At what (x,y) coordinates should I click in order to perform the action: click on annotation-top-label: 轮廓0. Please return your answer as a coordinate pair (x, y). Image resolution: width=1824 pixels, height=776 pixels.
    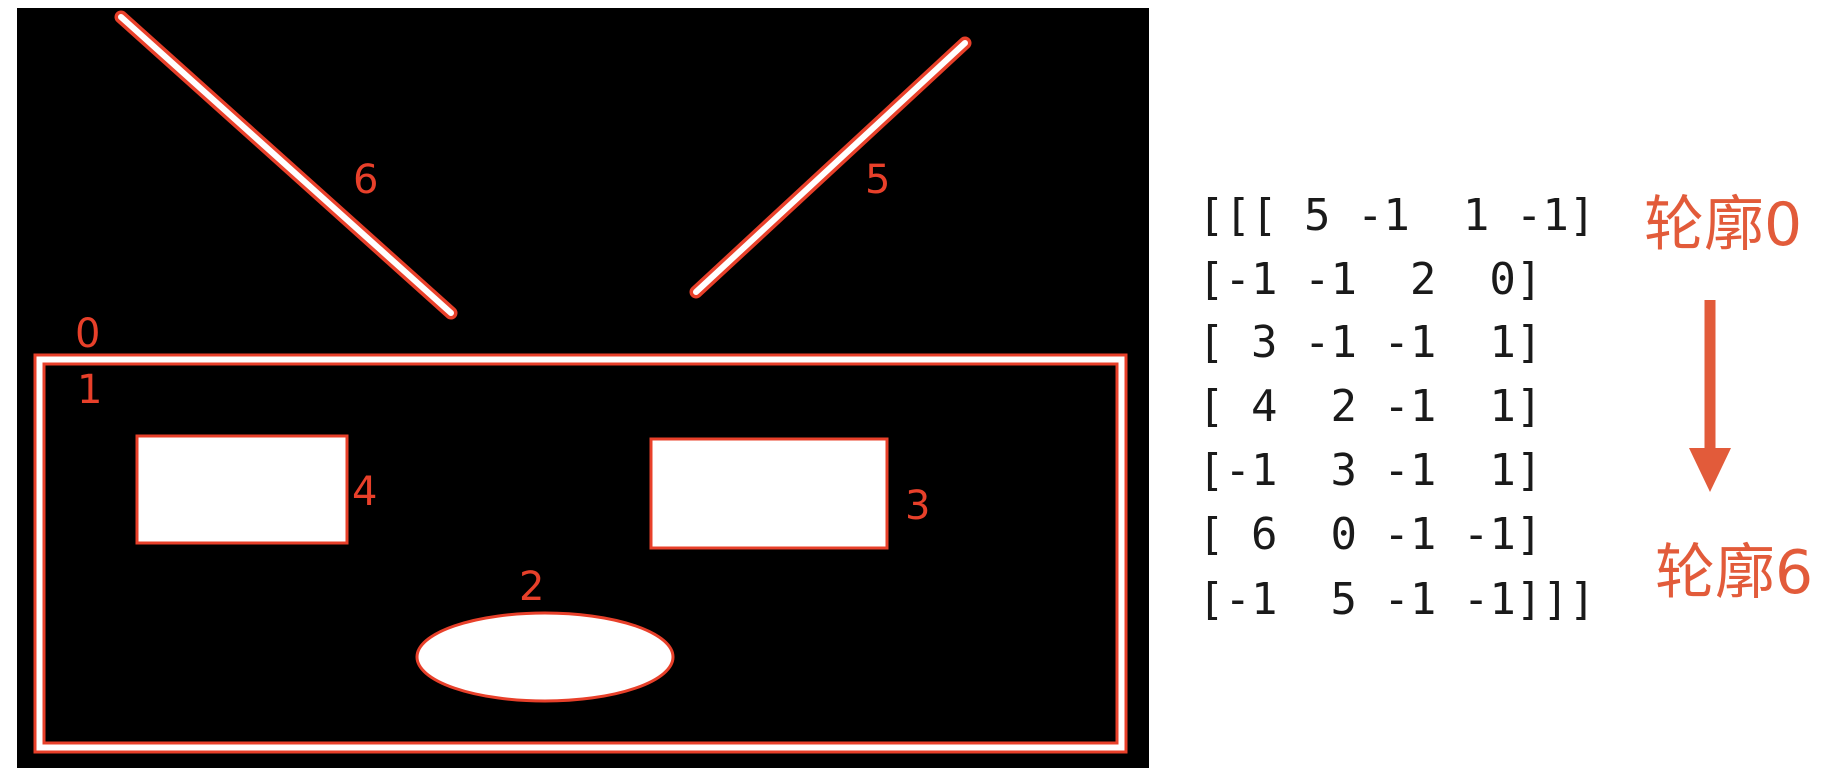
    Looking at the image, I should click on (1723, 225).